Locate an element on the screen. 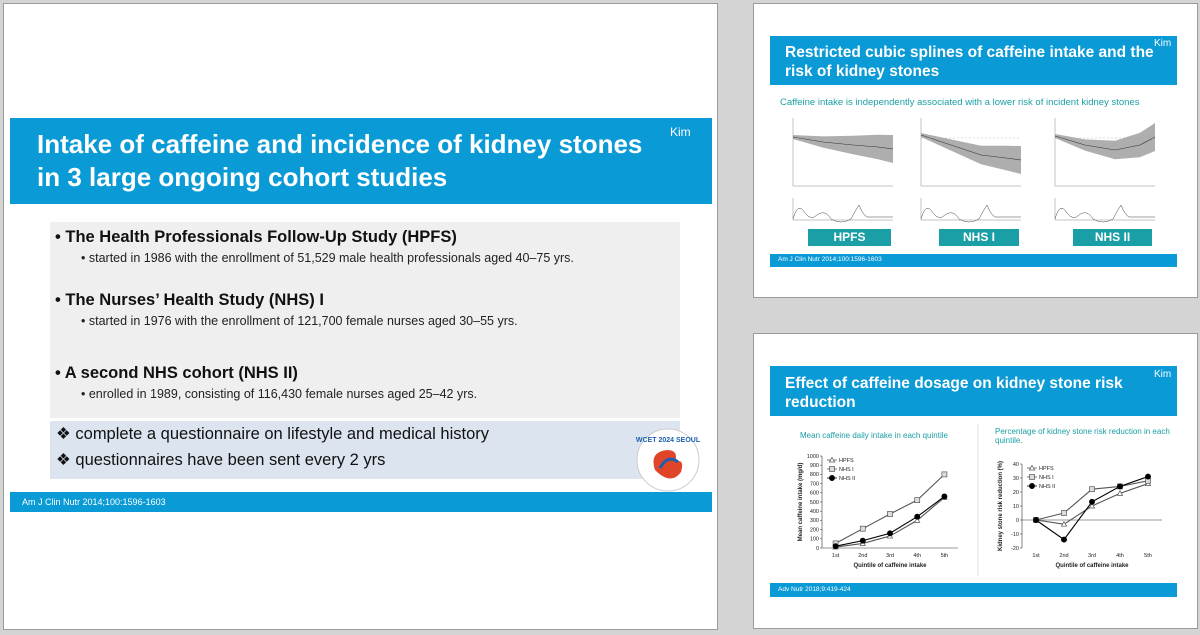  y-tick-label: 800 is located at coordinates (814, 475).